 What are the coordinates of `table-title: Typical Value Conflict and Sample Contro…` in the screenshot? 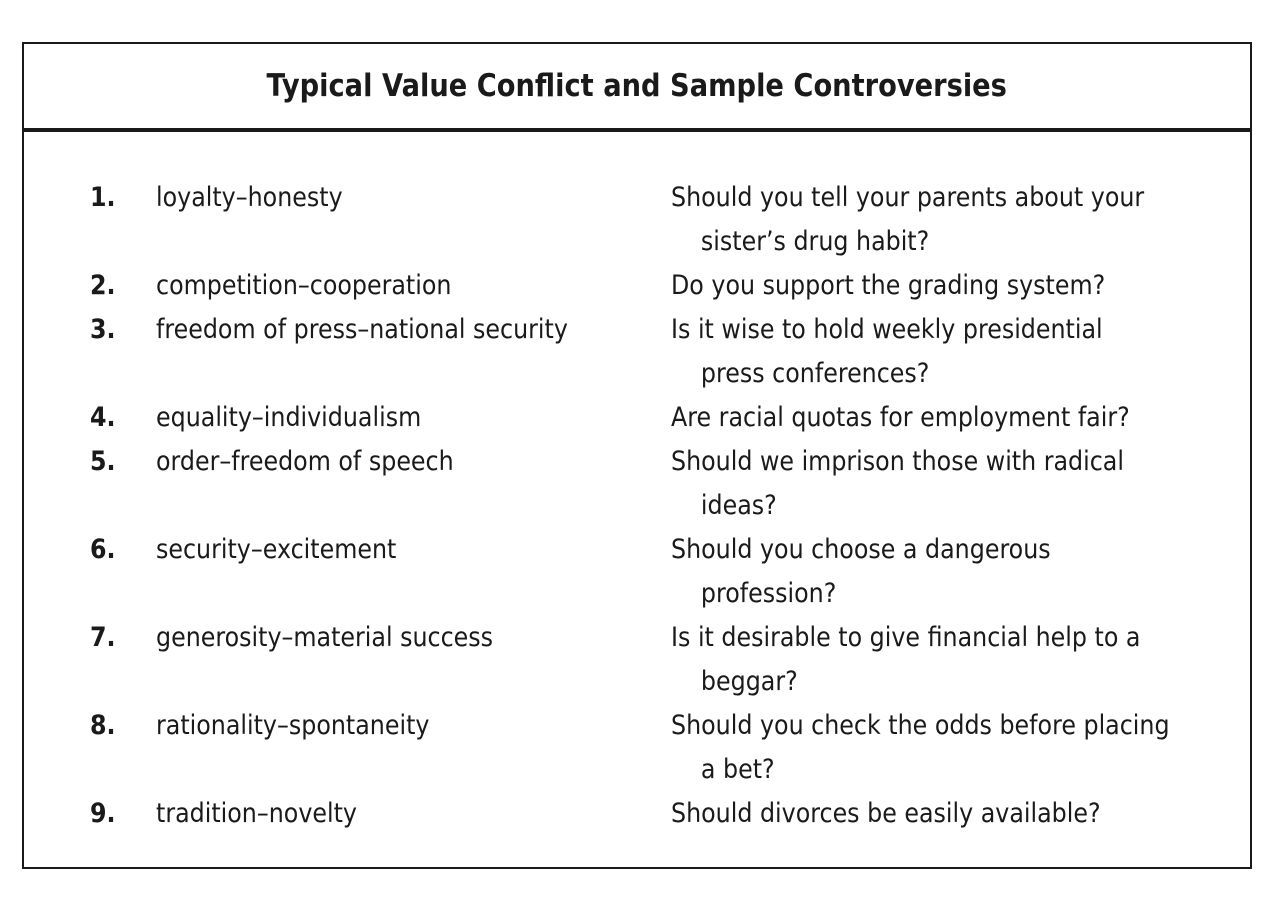 It's located at (637, 86).